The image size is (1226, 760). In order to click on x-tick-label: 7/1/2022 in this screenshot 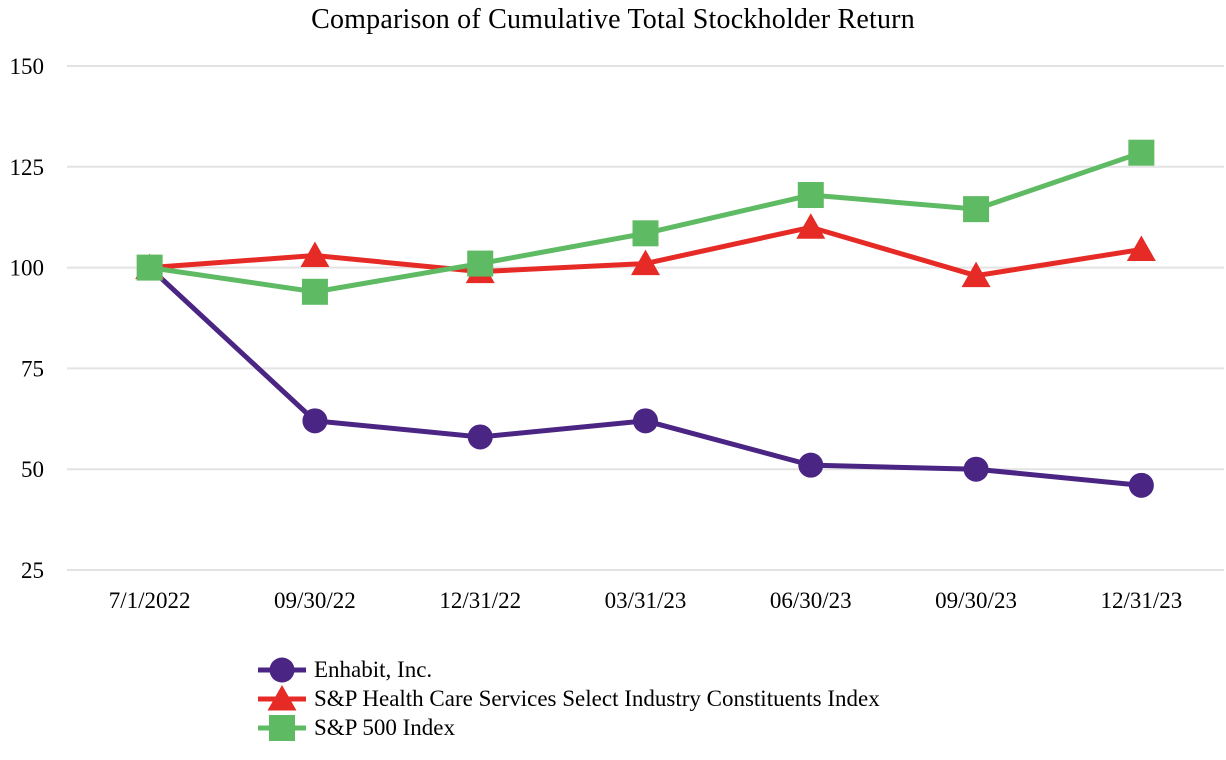, I will do `click(150, 600)`.